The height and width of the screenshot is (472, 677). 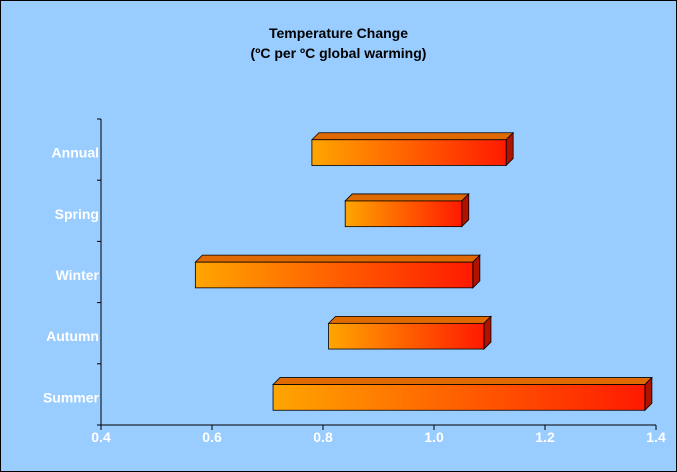 I want to click on category-label-spring: Spring, so click(x=77, y=214).